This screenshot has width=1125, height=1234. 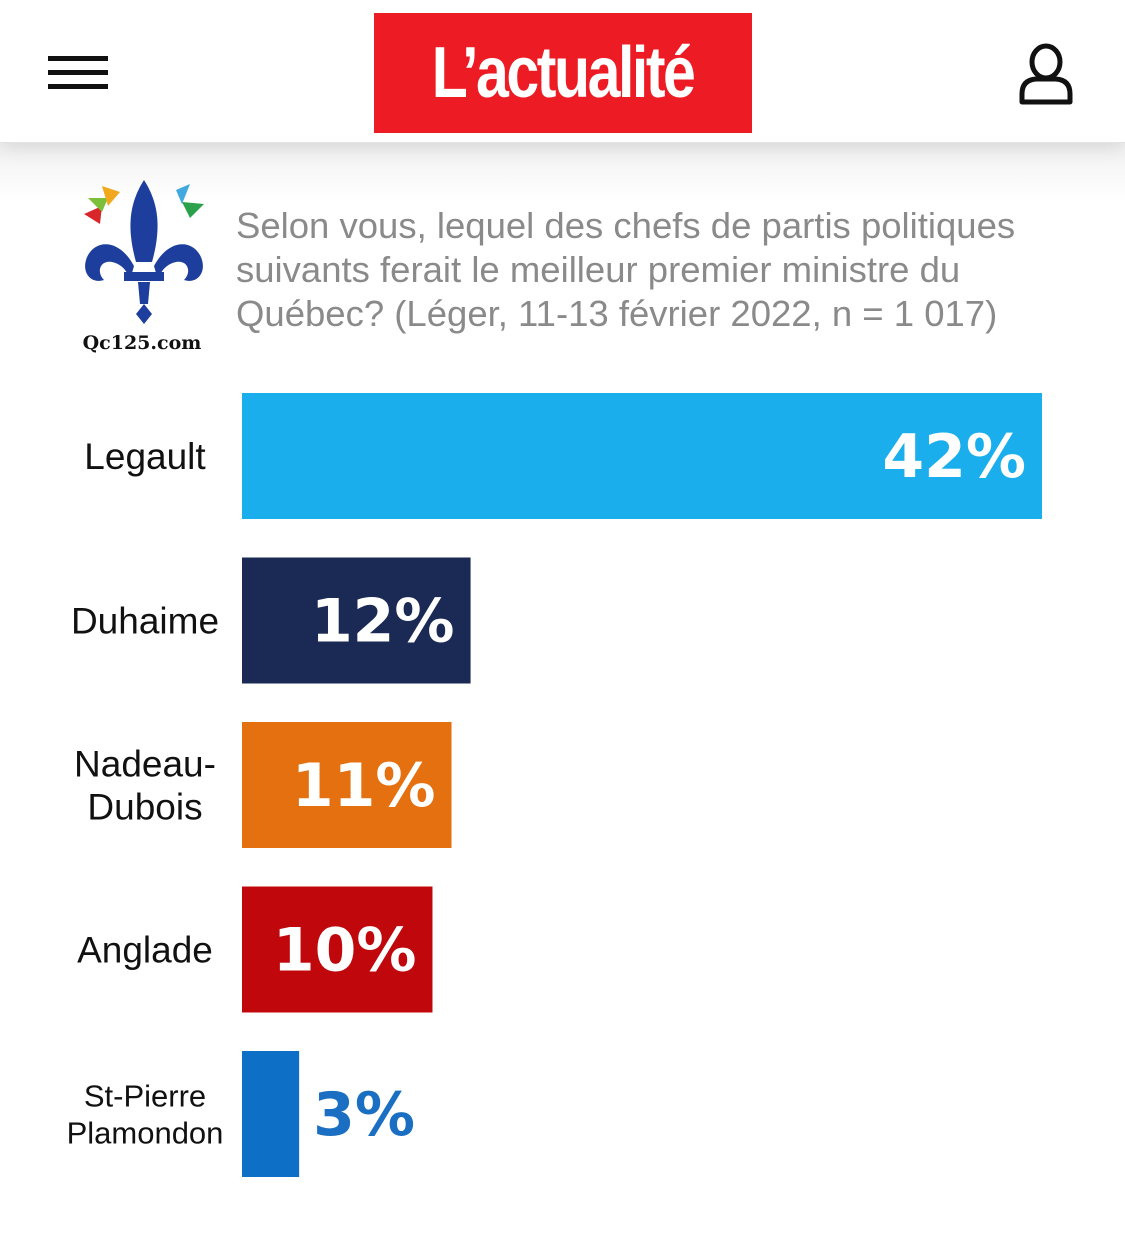 What do you see at coordinates (345, 951) in the screenshot?
I see `bar-value-label: 10%` at bounding box center [345, 951].